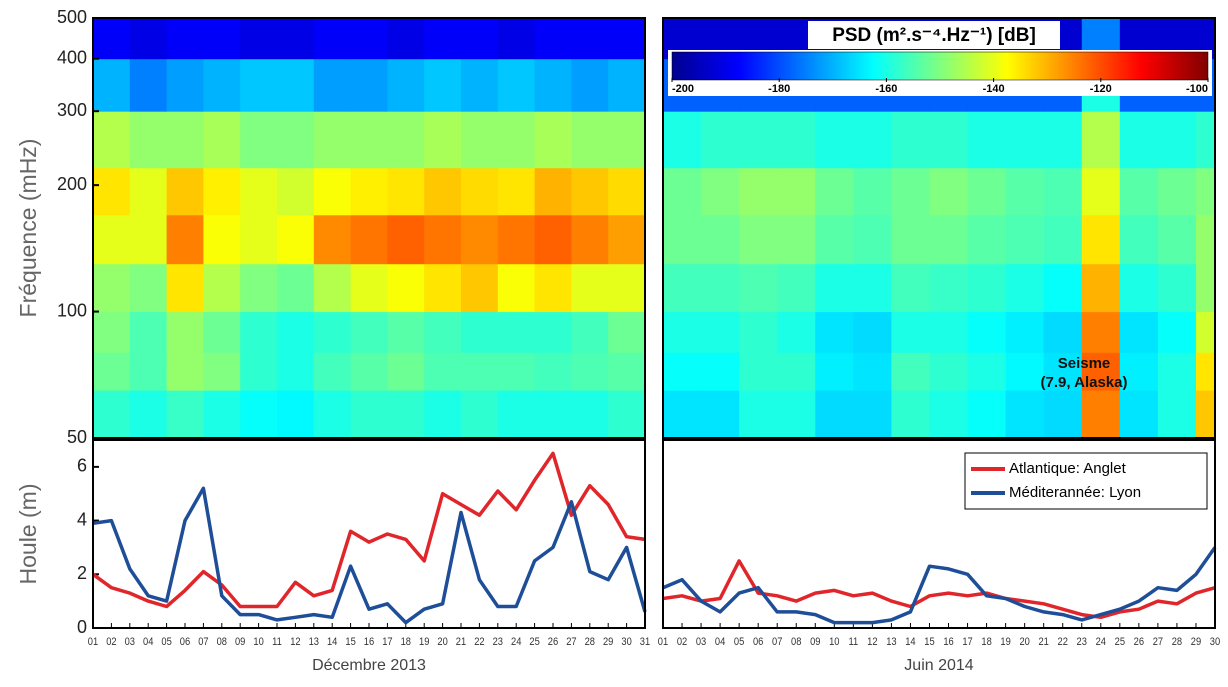 Image resolution: width=1228 pixels, height=687 pixels. I want to click on colorbar-tick-label: -120, so click(1101, 89).